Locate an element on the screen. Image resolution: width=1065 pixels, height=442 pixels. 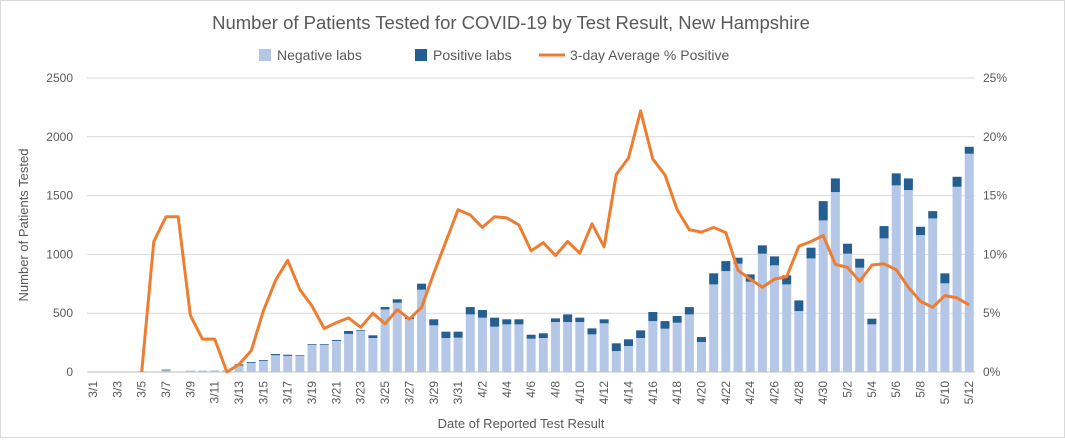
x-tick-label: 4/16 is located at coordinates (653, 393).